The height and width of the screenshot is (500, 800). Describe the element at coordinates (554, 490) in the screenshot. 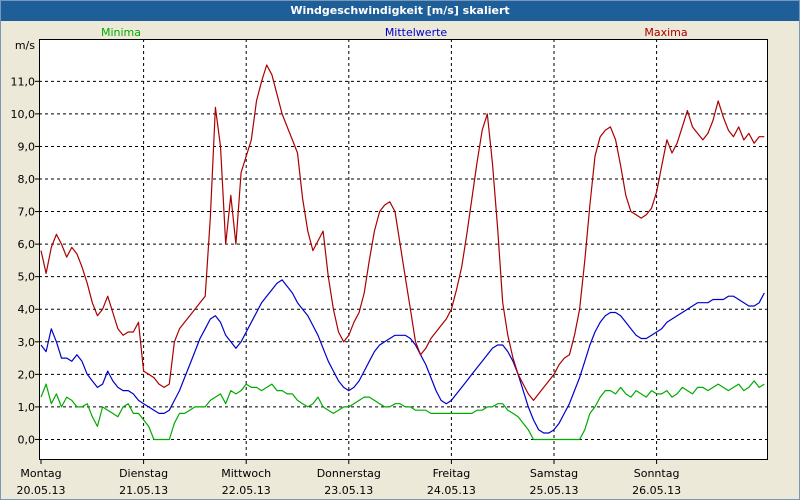

I see `x-tick-label-date: 25.05.13` at that location.